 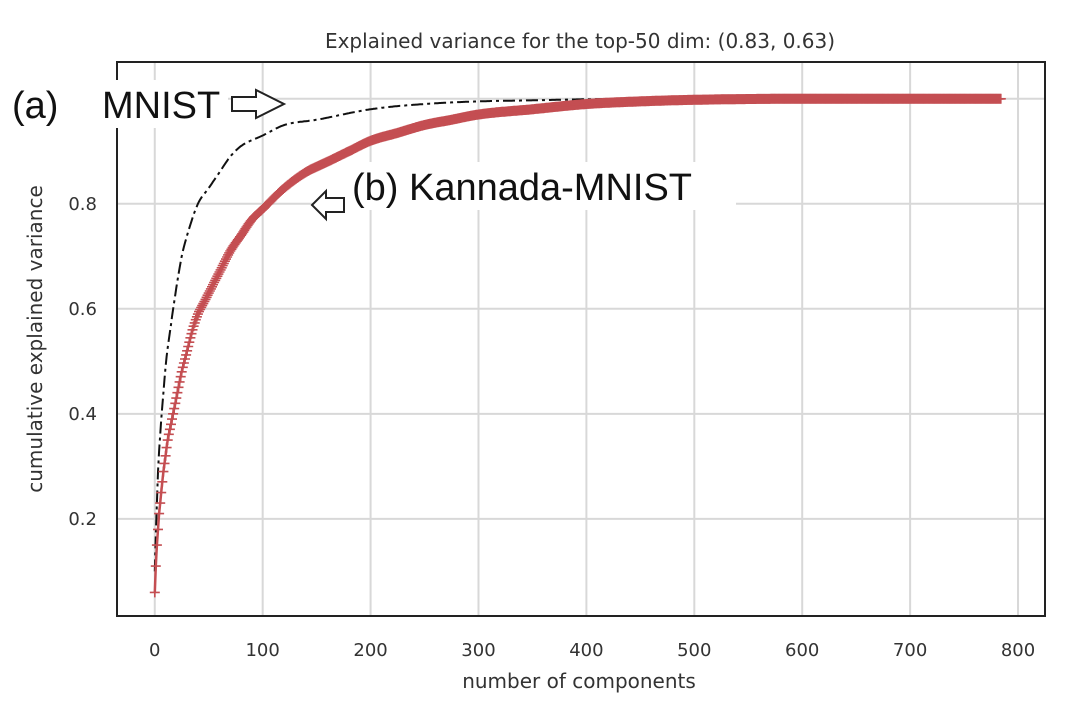 I want to click on mnist-arrow-icon, so click(x=259, y=104).